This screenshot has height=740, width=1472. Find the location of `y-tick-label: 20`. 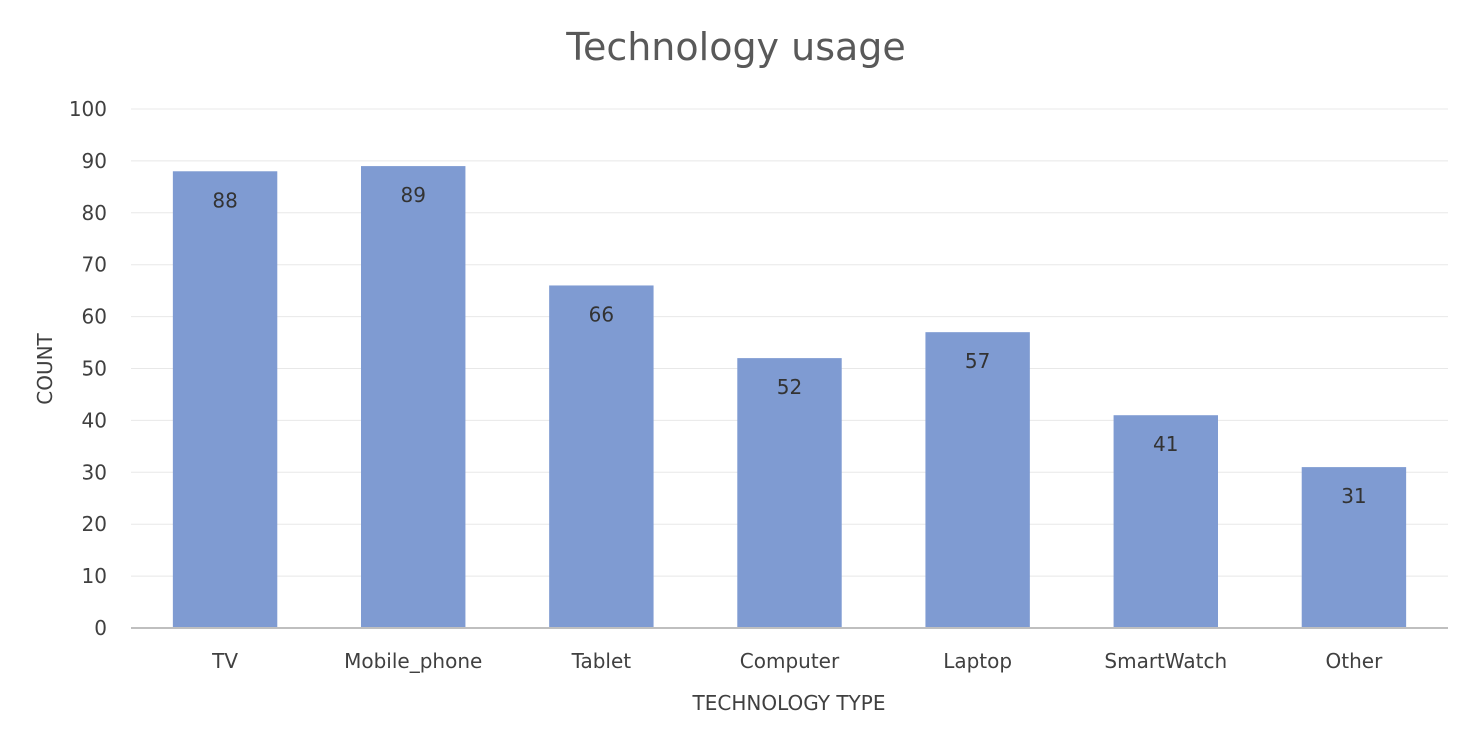

y-tick-label: 20 is located at coordinates (94, 524).